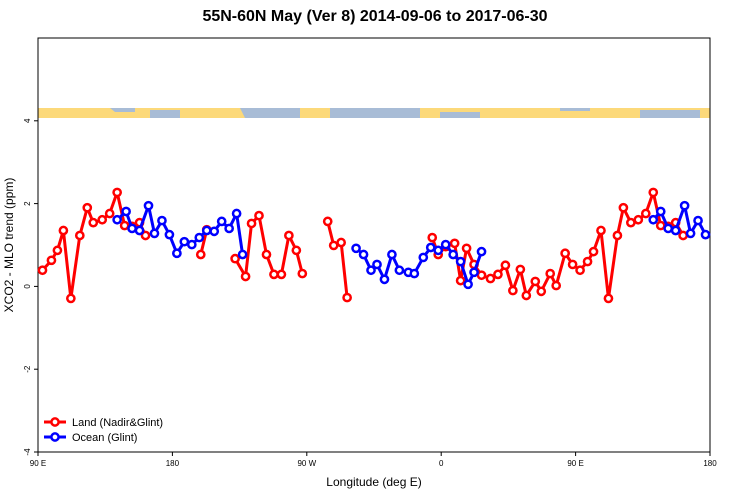 This screenshot has height=500, width=750. I want to click on x-axis-label: Longitude (deg E), so click(373, 482).